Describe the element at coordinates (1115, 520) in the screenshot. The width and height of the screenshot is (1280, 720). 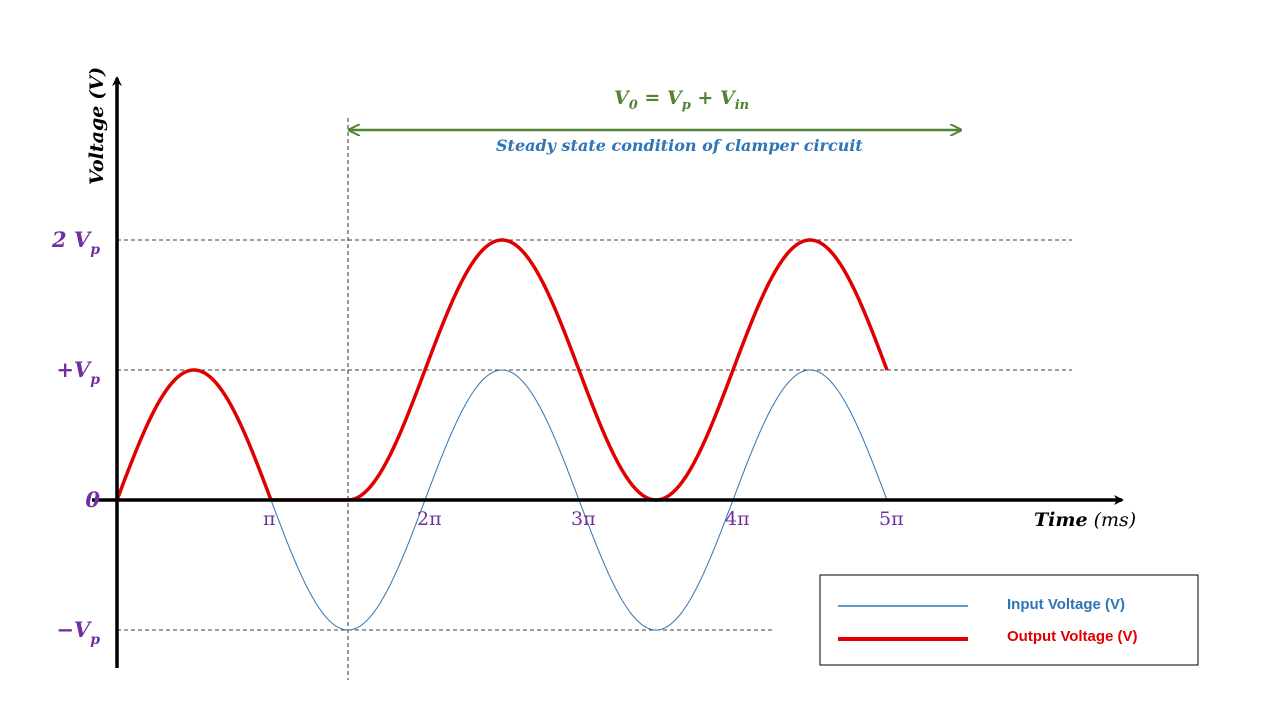
I see `x-axis-title-unit: (ms)` at that location.